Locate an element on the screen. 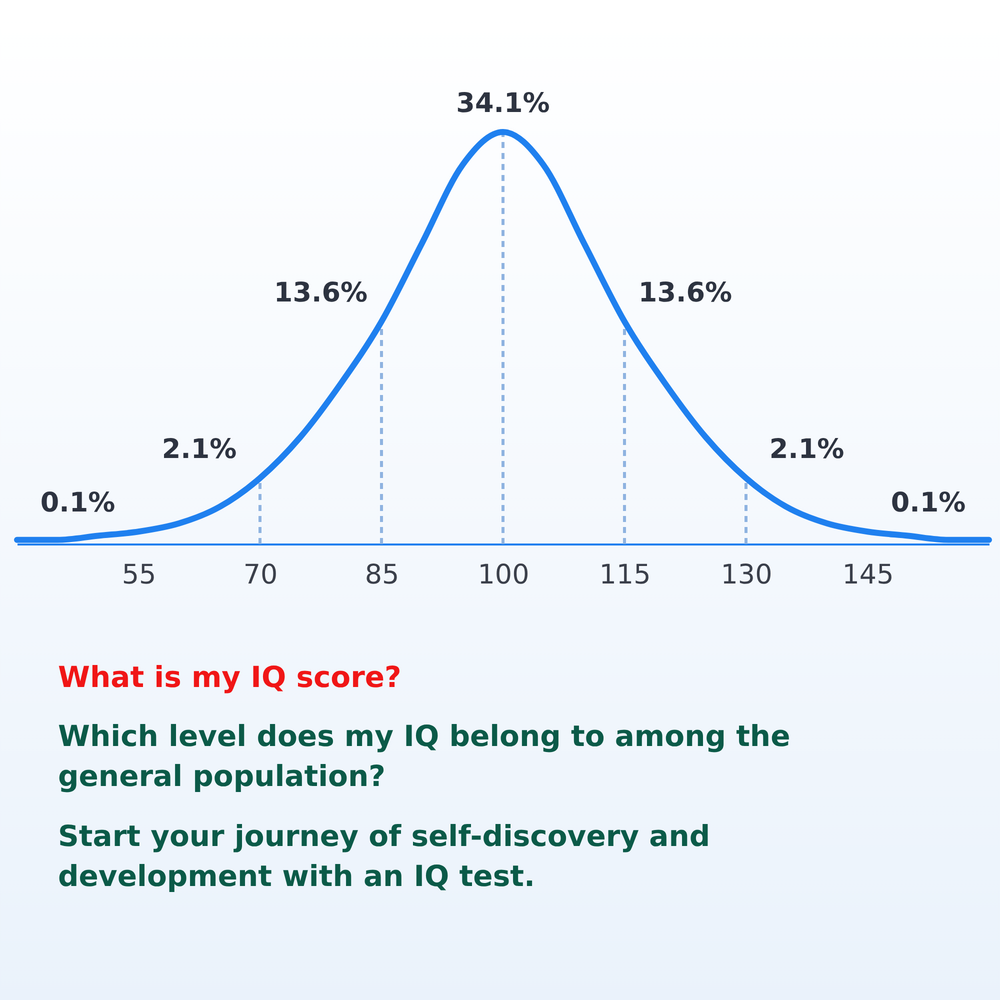 The height and width of the screenshot is (1000, 1000). x-tick-label: 70 is located at coordinates (260, 575).